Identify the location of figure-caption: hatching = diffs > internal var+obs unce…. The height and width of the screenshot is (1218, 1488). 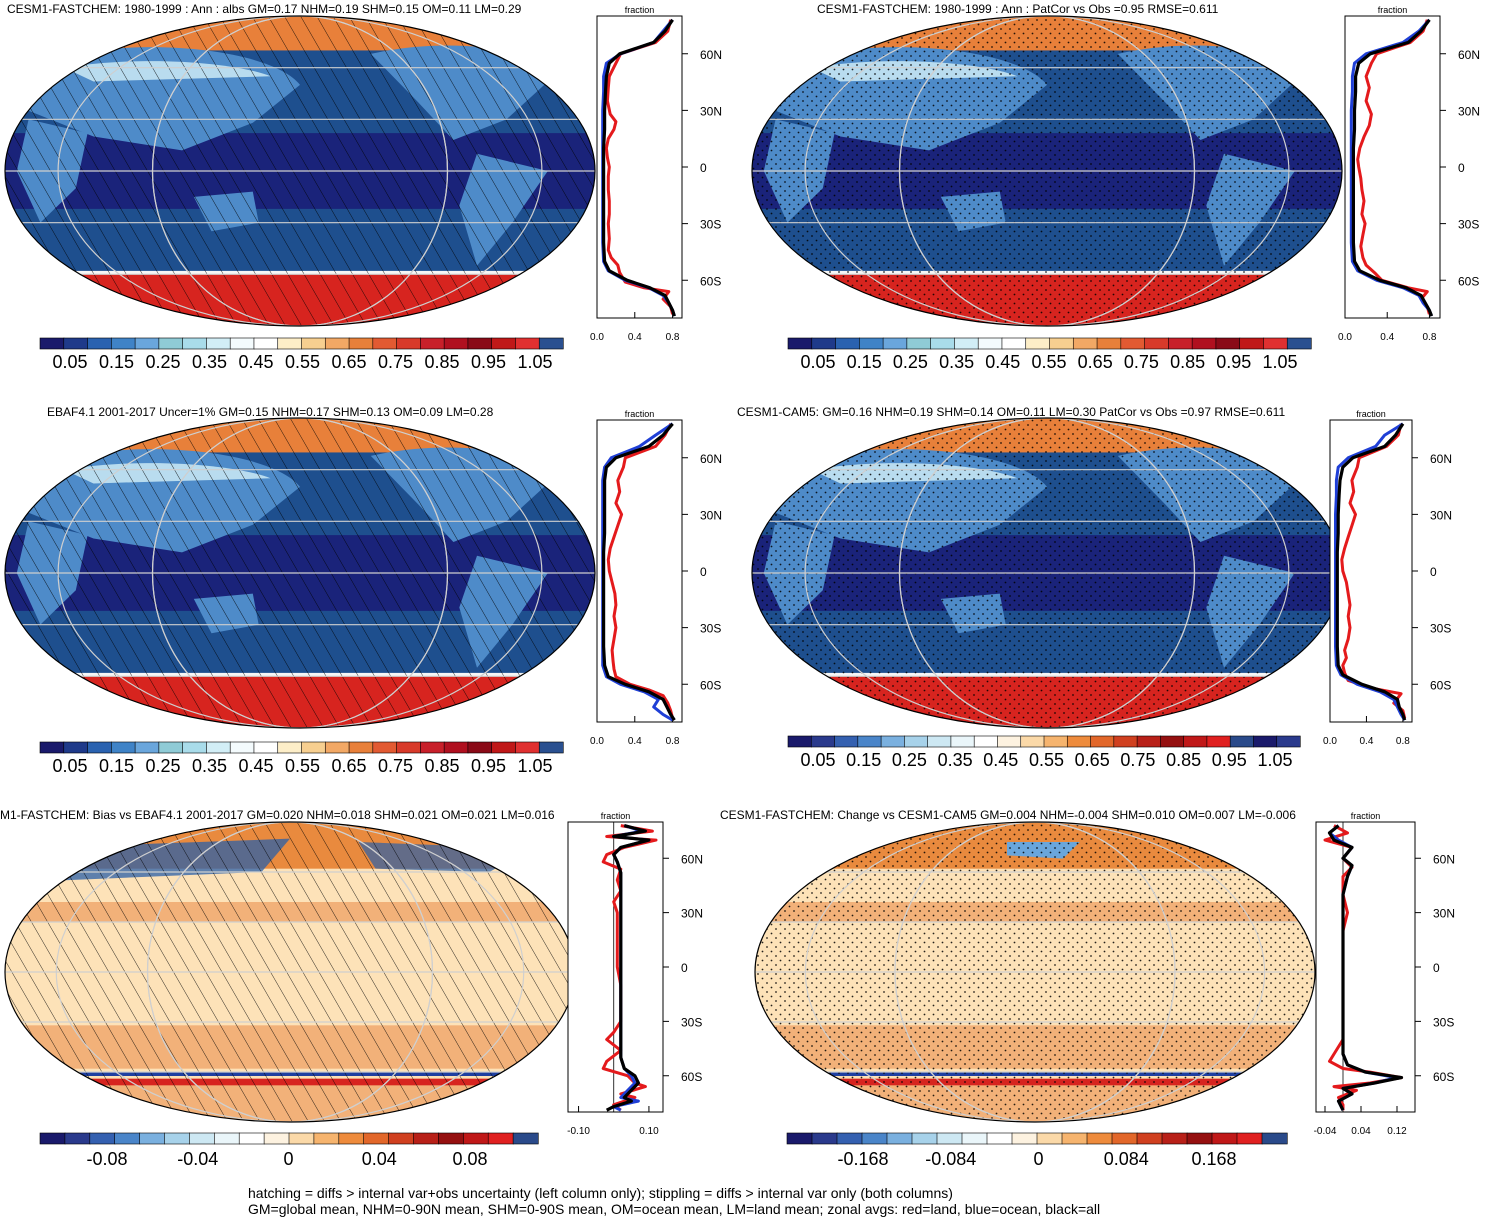
(848, 1201).